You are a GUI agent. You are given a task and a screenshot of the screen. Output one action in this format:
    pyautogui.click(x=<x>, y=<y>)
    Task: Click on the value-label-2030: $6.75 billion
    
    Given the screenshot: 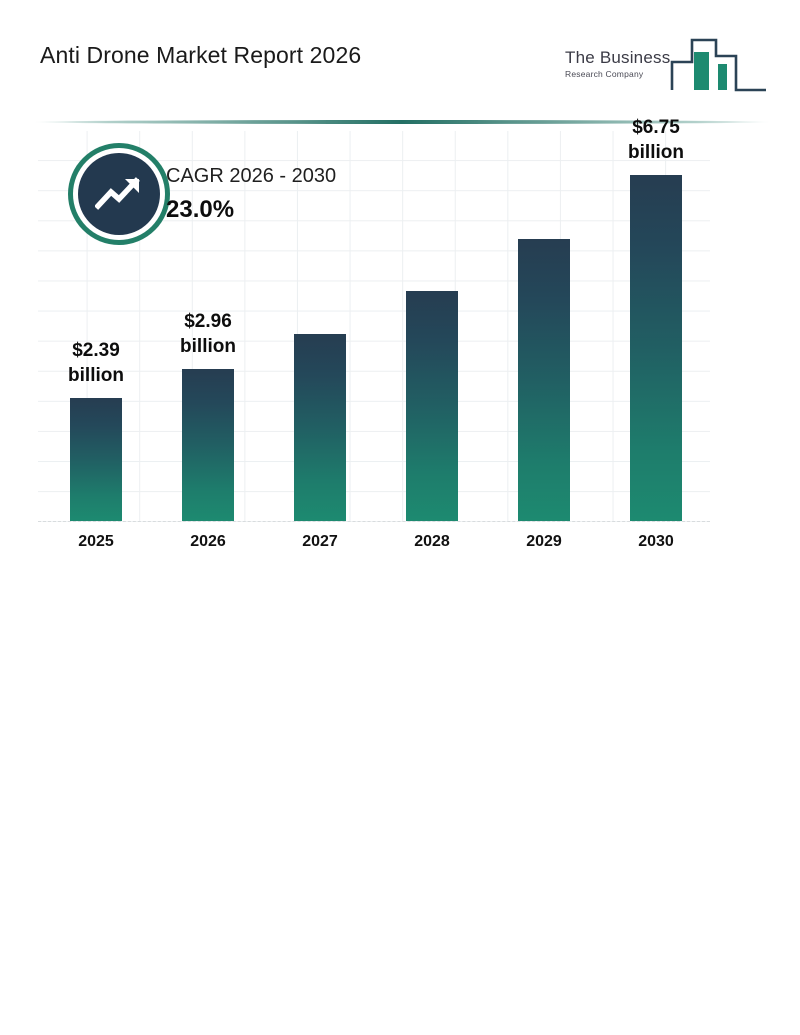 What is the action you would take?
    pyautogui.click(x=656, y=140)
    